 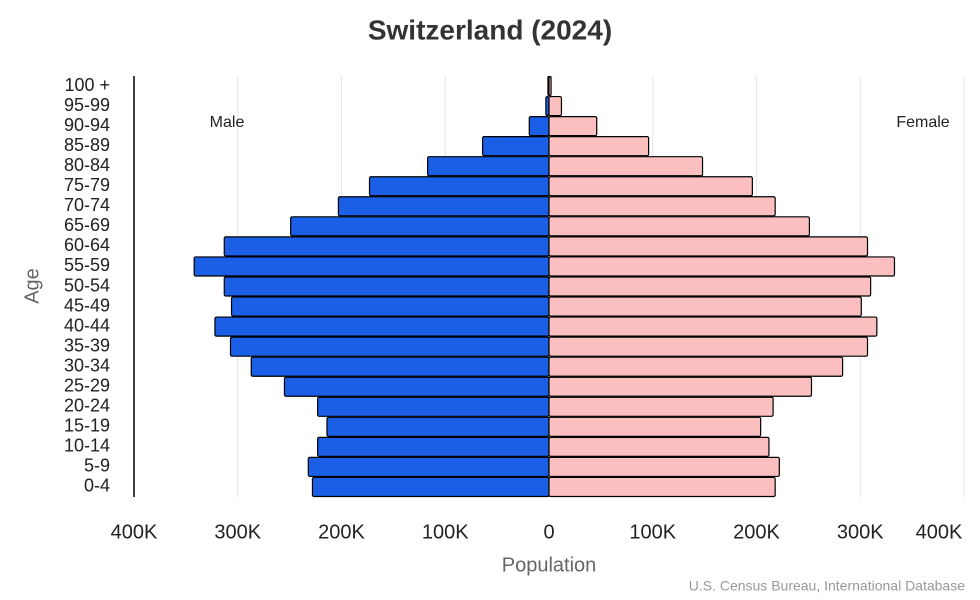 I want to click on chart-title: Switzerland (2024), so click(x=490, y=29).